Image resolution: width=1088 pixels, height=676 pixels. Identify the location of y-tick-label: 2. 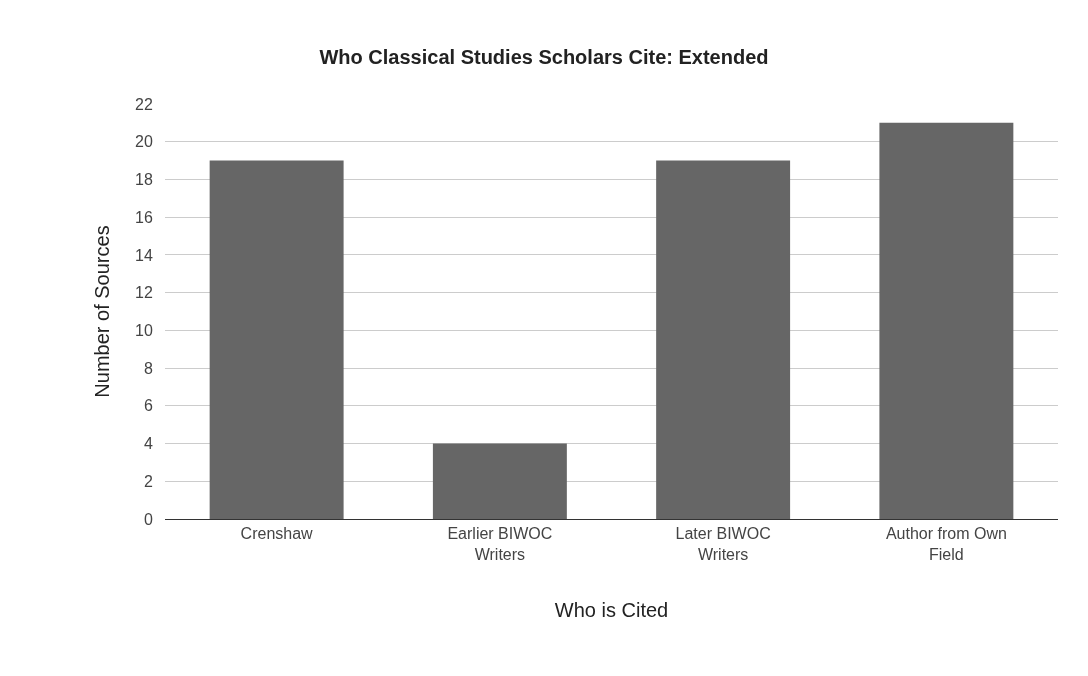
(148, 481).